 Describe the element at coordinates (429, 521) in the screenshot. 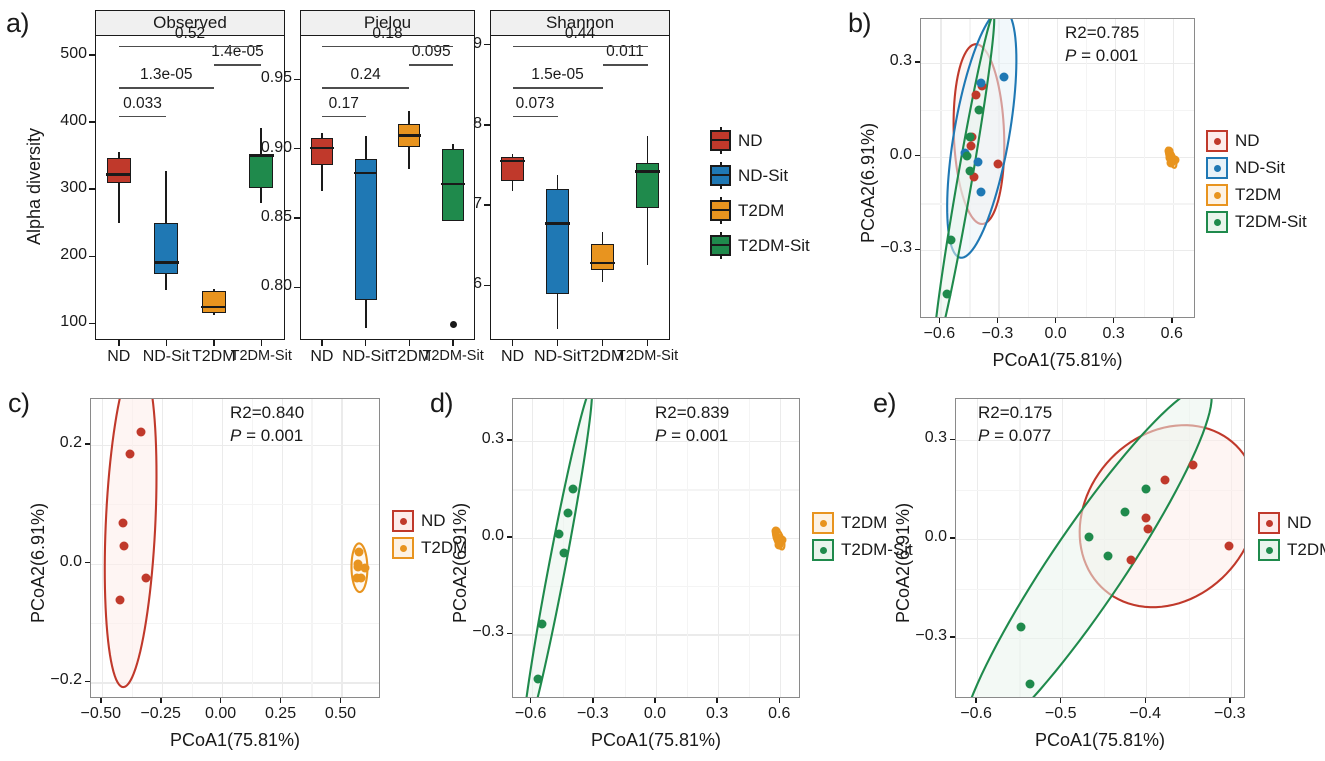

I see `legend-row-ND: ND` at that location.